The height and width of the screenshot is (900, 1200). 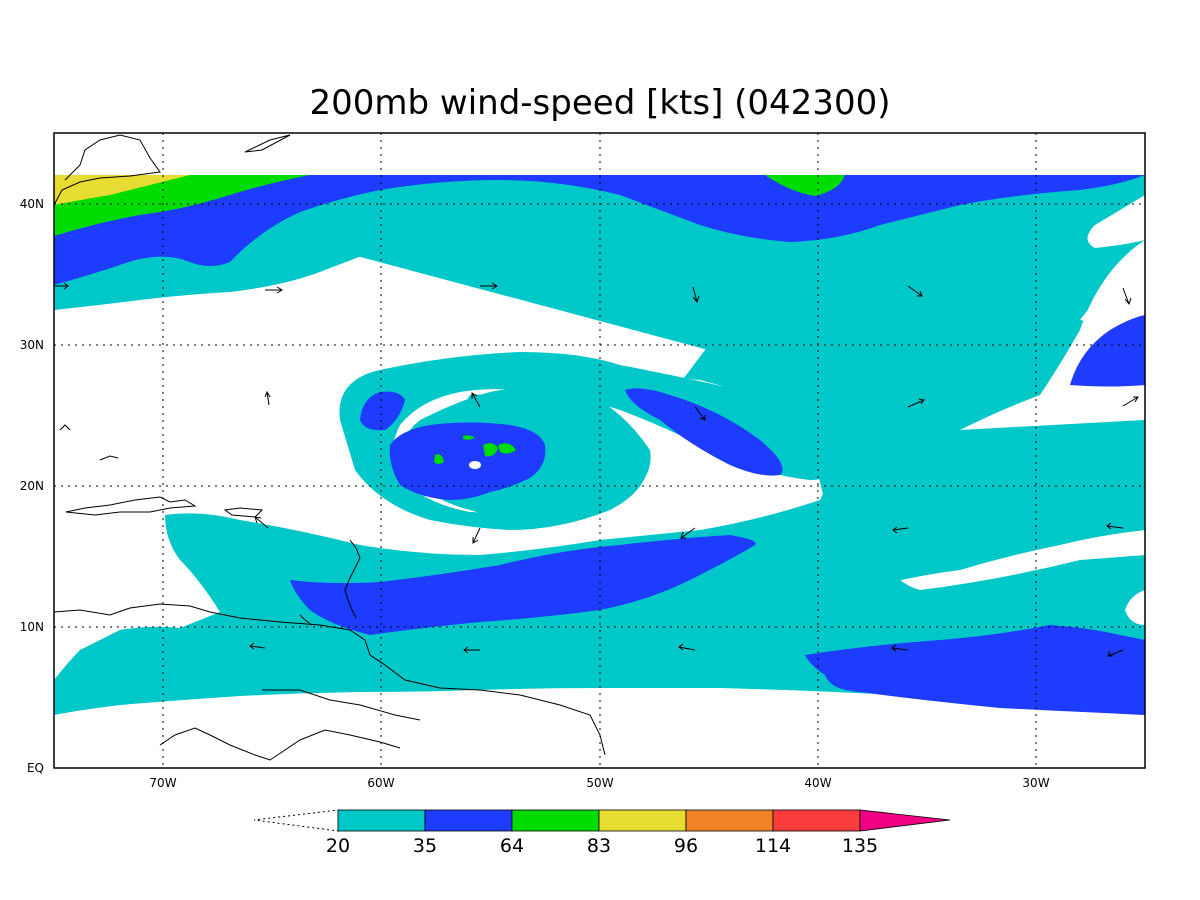 What do you see at coordinates (773, 846) in the screenshot?
I see `colorbar-label: 114` at bounding box center [773, 846].